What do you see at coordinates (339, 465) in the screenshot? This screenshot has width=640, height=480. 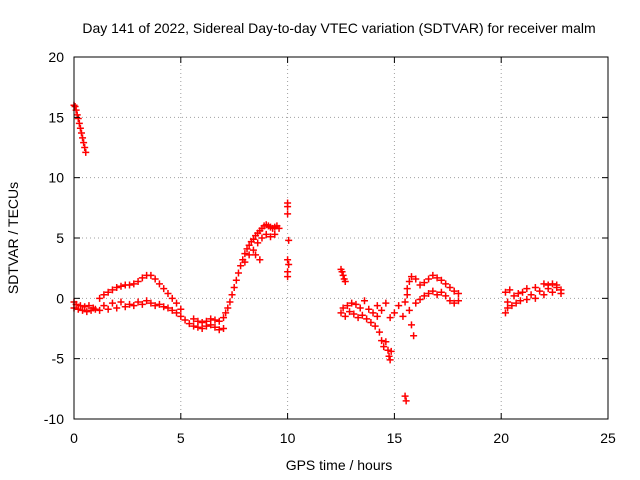 I see `x-axis-label: GPS time / hours` at bounding box center [339, 465].